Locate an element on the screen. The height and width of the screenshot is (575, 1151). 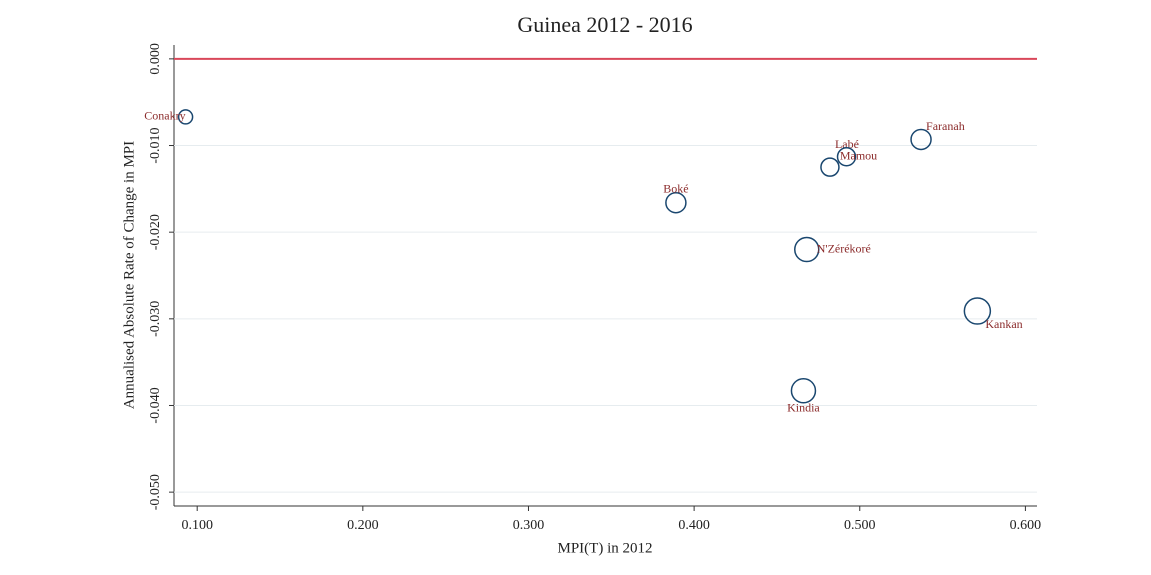
x-tick-label: 0.600 is located at coordinates (1026, 525).